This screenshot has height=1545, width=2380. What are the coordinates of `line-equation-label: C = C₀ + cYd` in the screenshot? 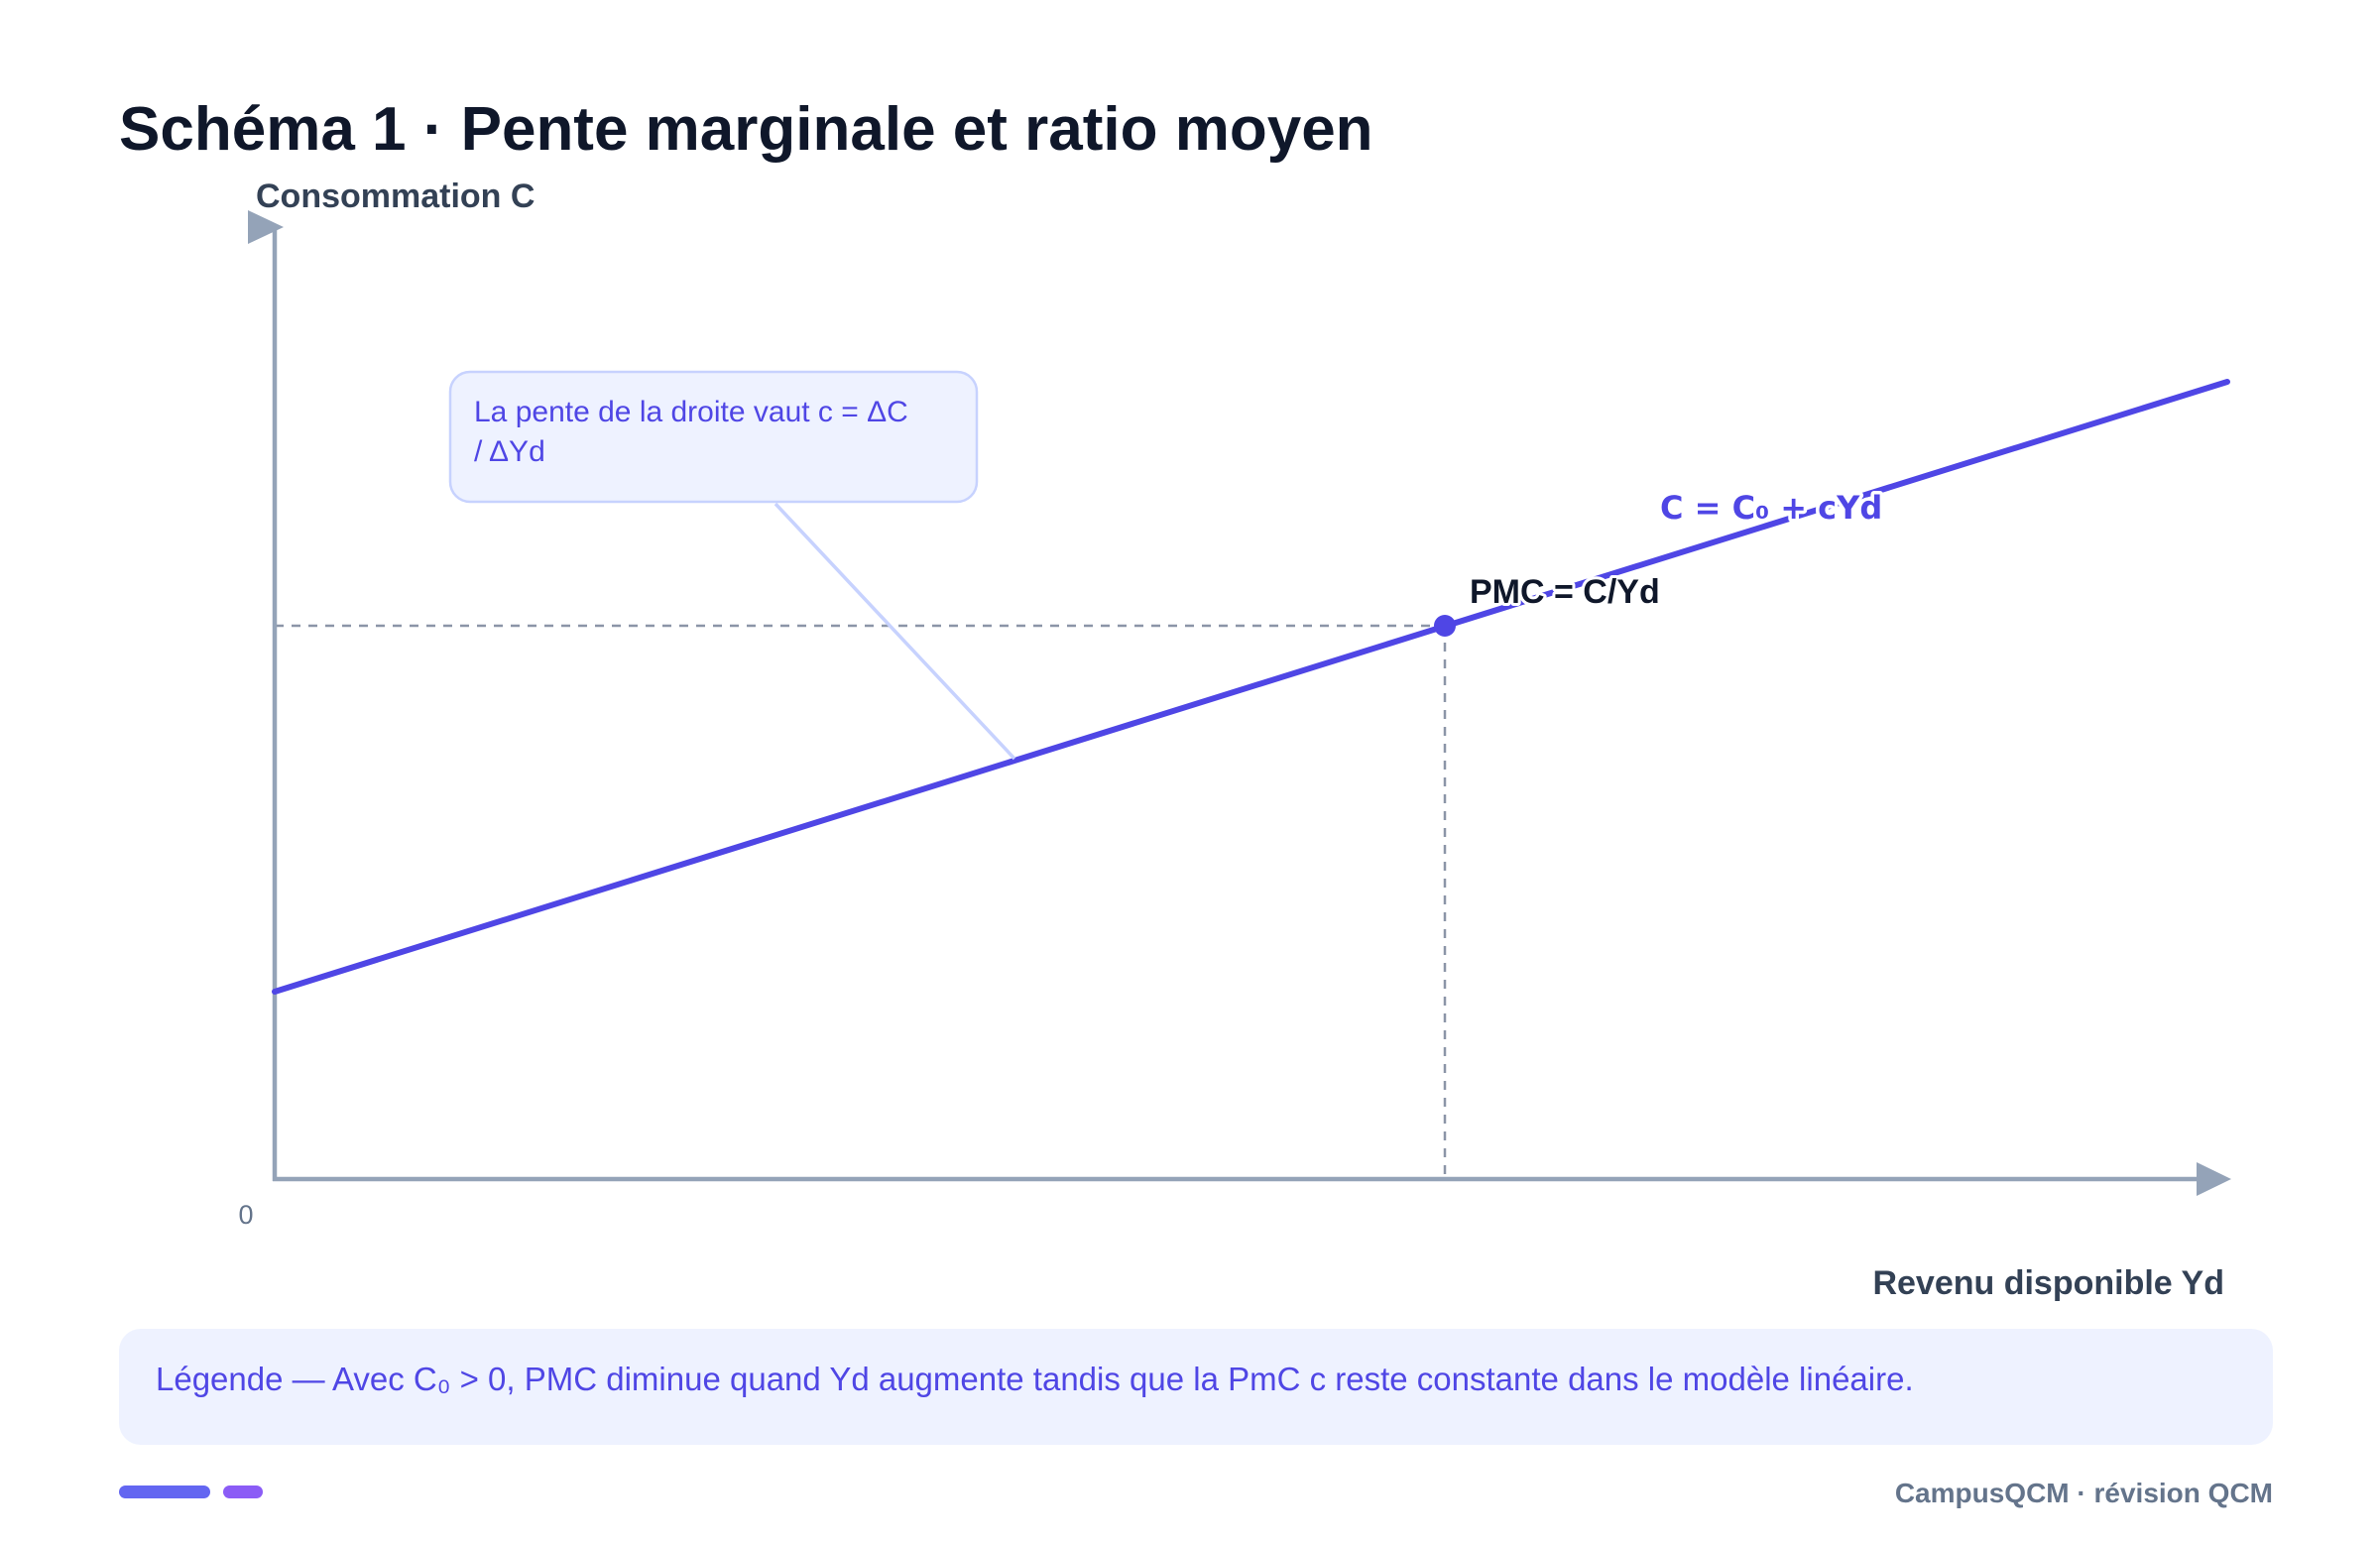 It's located at (1771, 508).